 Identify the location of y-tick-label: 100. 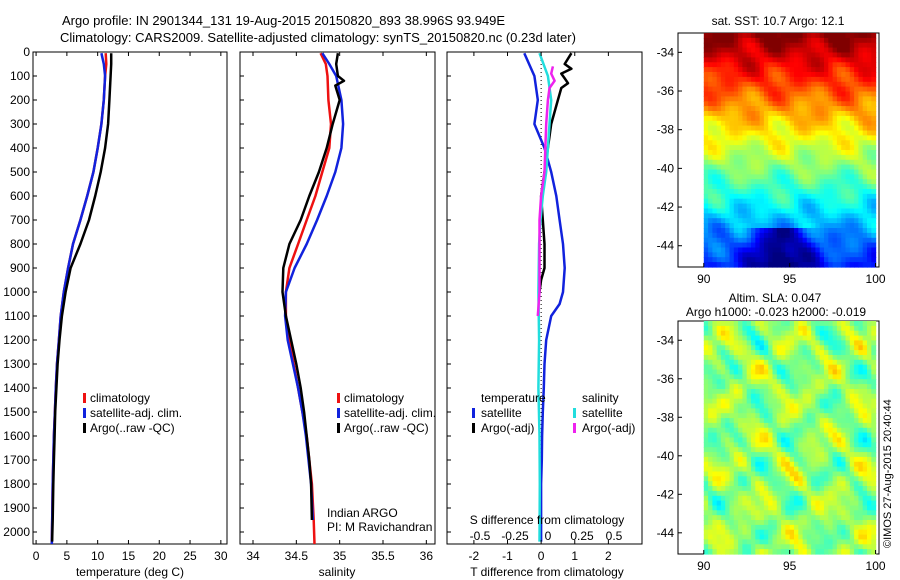
(20, 76).